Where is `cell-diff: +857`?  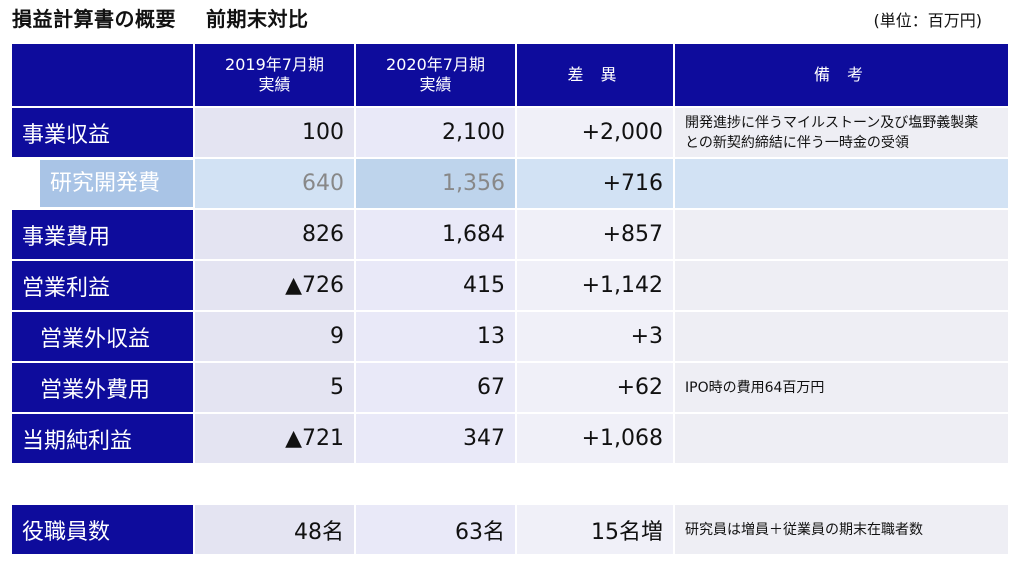
cell-diff: +857 is located at coordinates (595, 234).